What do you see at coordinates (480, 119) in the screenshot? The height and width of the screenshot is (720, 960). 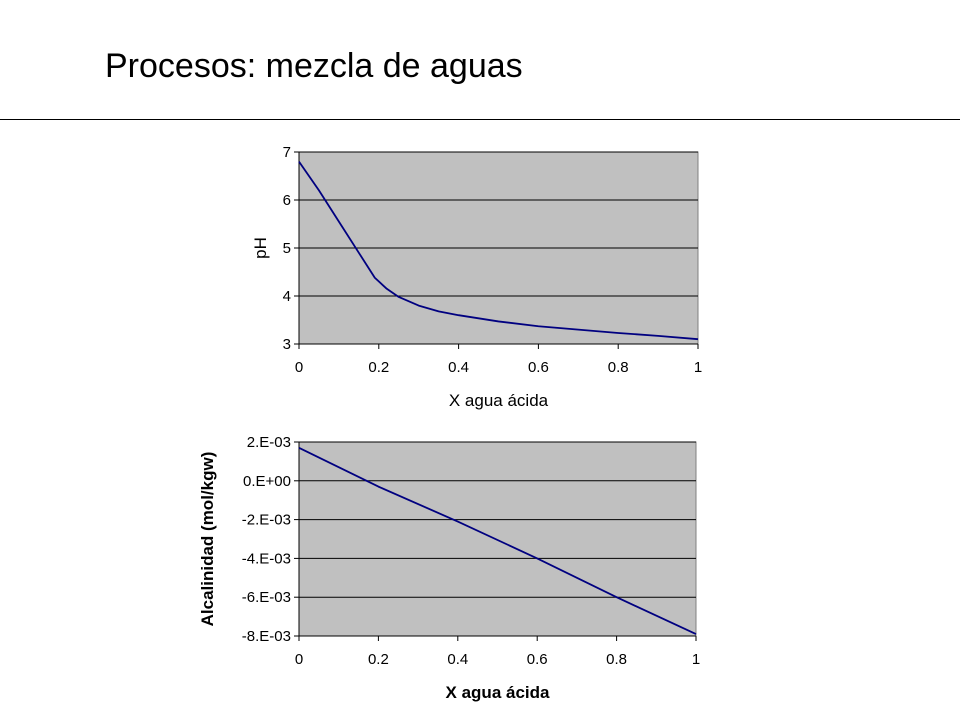 I see `title-divider` at bounding box center [480, 119].